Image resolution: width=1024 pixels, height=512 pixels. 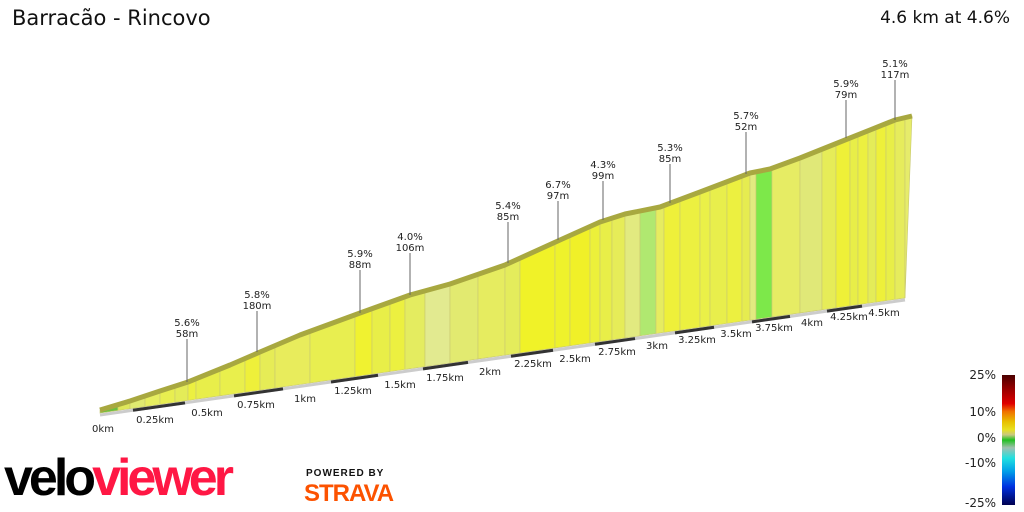 I want to click on x-tick-label: 1.75km, so click(x=445, y=378).